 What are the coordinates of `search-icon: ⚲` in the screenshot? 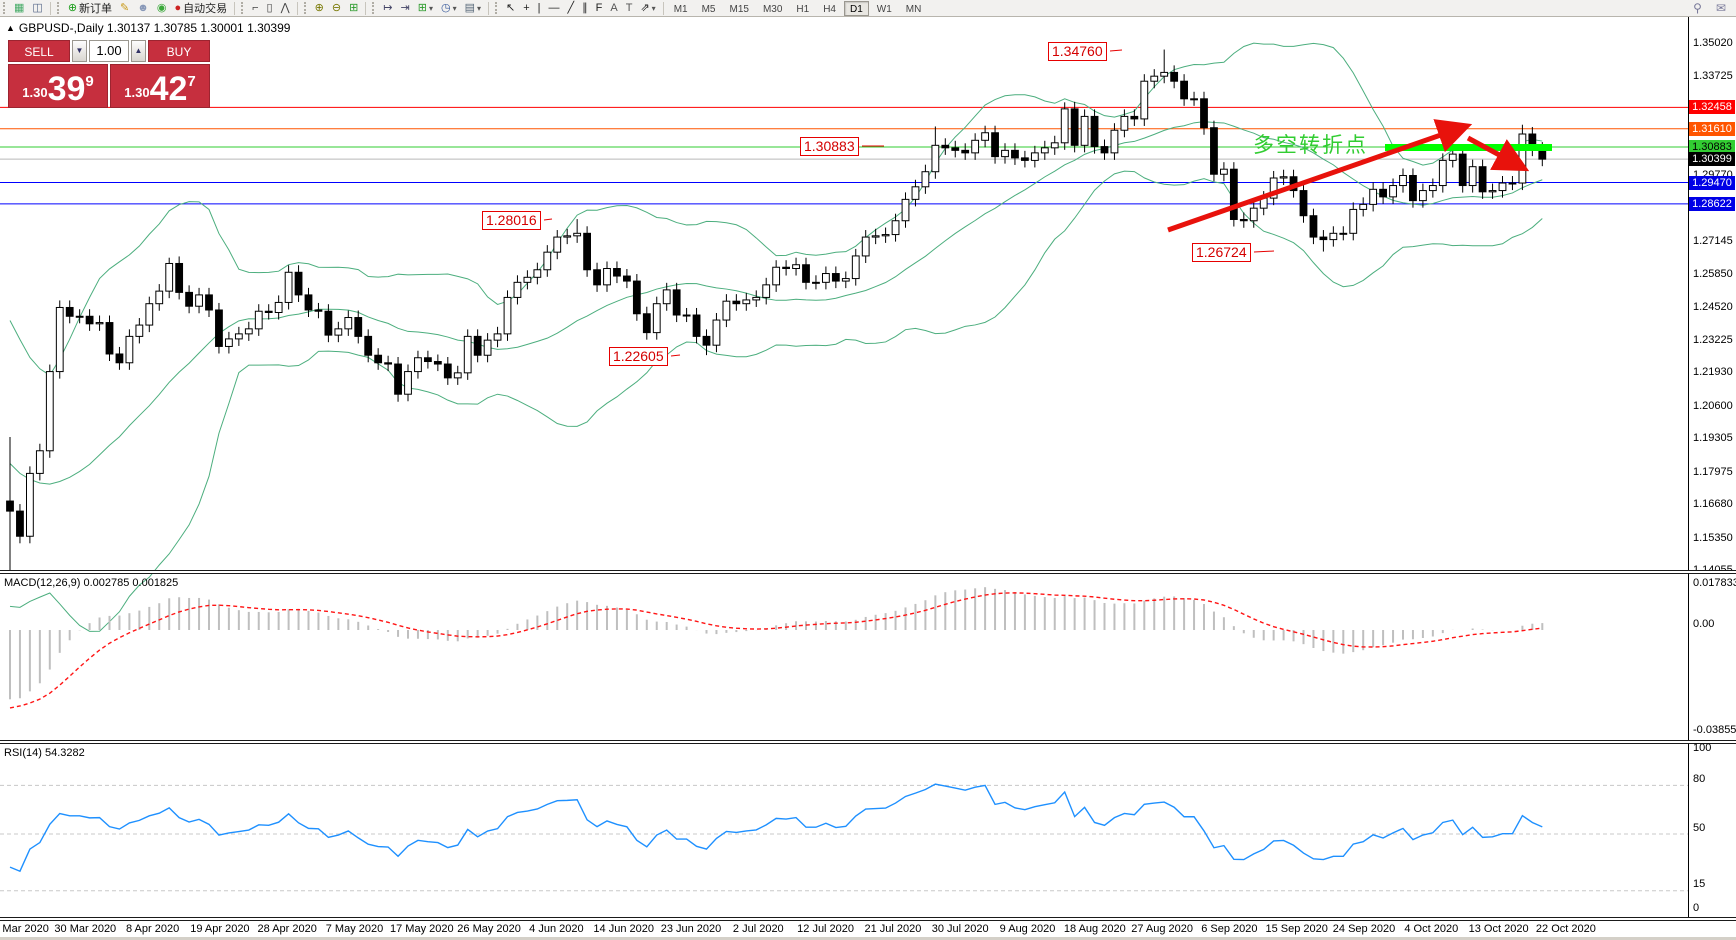 It's located at (1697, 8).